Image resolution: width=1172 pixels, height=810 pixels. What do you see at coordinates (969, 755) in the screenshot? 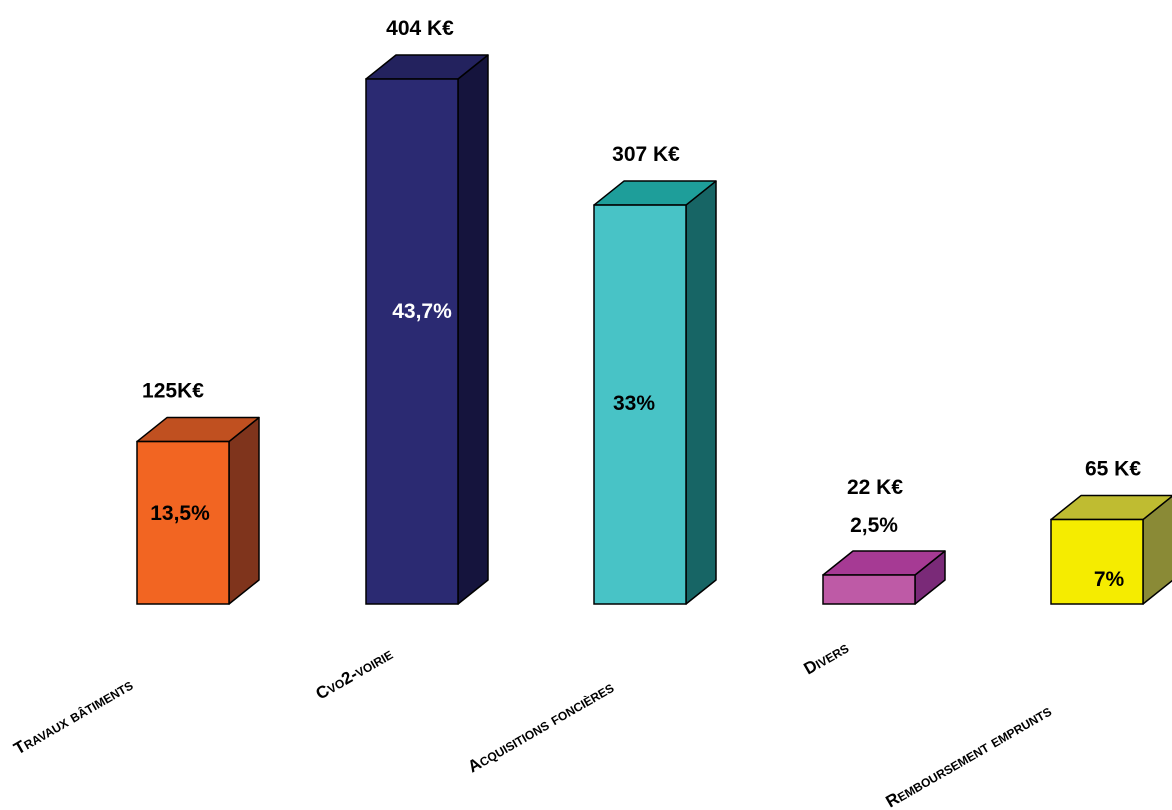
I see `bar-5-category-label: Remboursement emprunts` at bounding box center [969, 755].